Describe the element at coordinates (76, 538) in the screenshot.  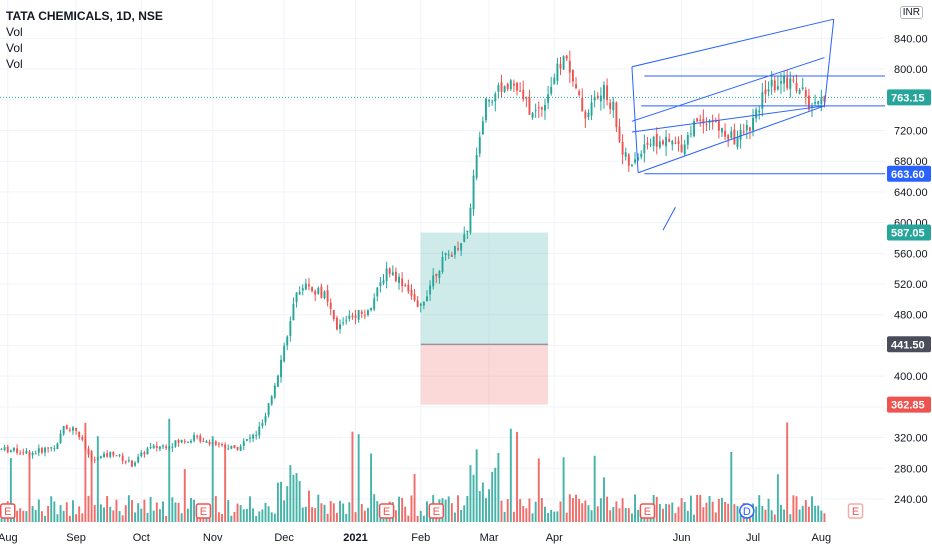
I see `time-tick-label: Sep` at that location.